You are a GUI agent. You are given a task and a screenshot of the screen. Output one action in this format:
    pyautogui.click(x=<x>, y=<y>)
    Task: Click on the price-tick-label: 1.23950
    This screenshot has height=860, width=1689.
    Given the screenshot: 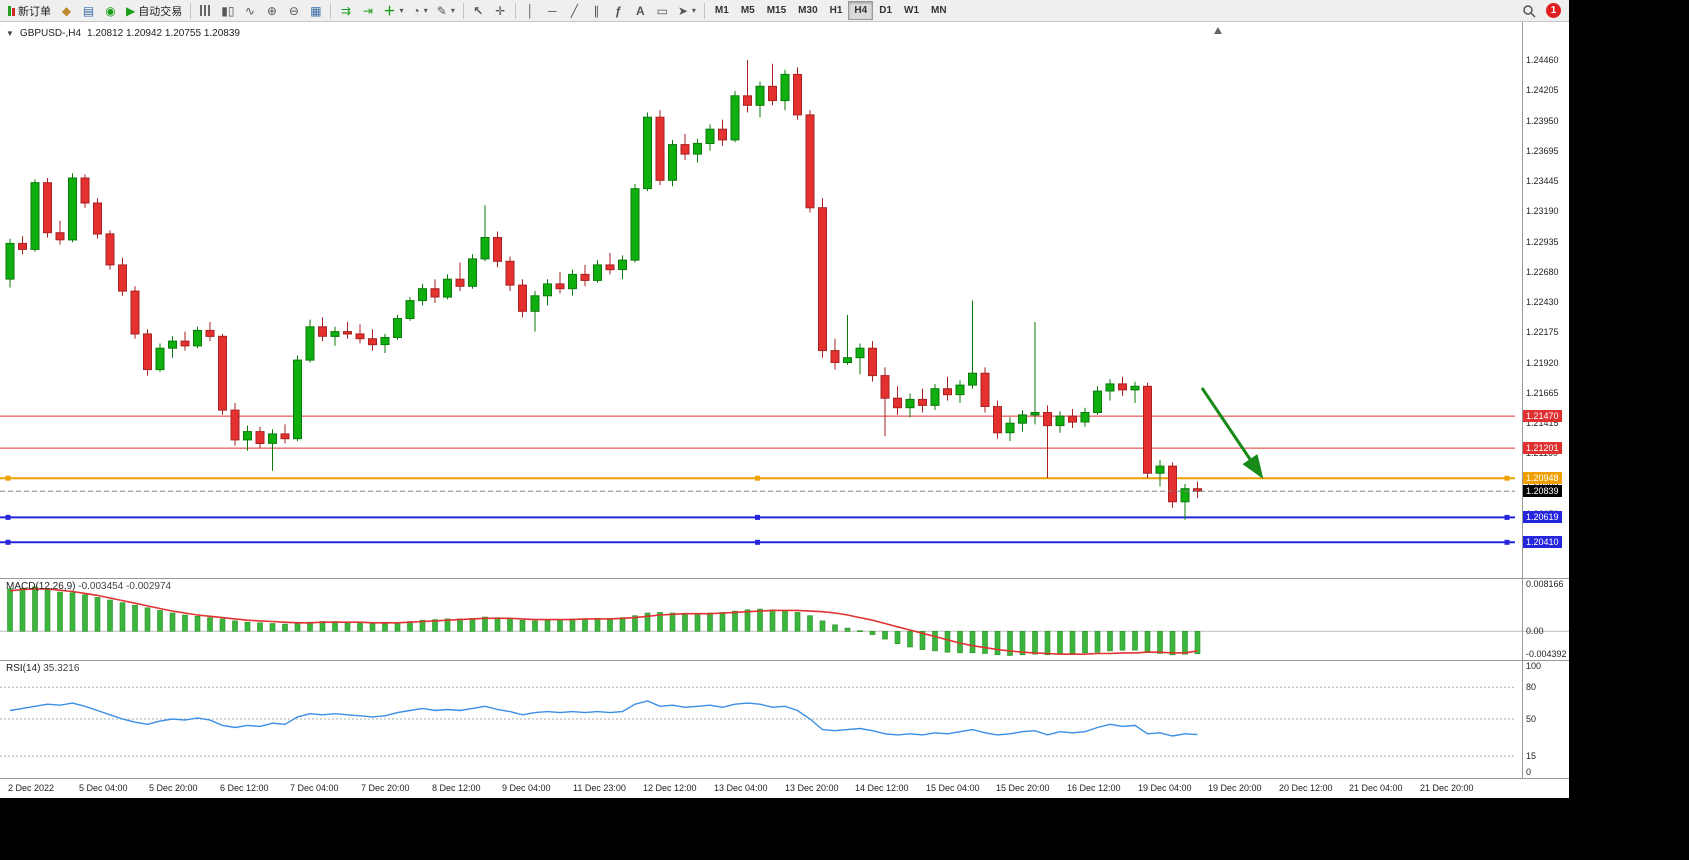 What is the action you would take?
    pyautogui.click(x=1542, y=121)
    